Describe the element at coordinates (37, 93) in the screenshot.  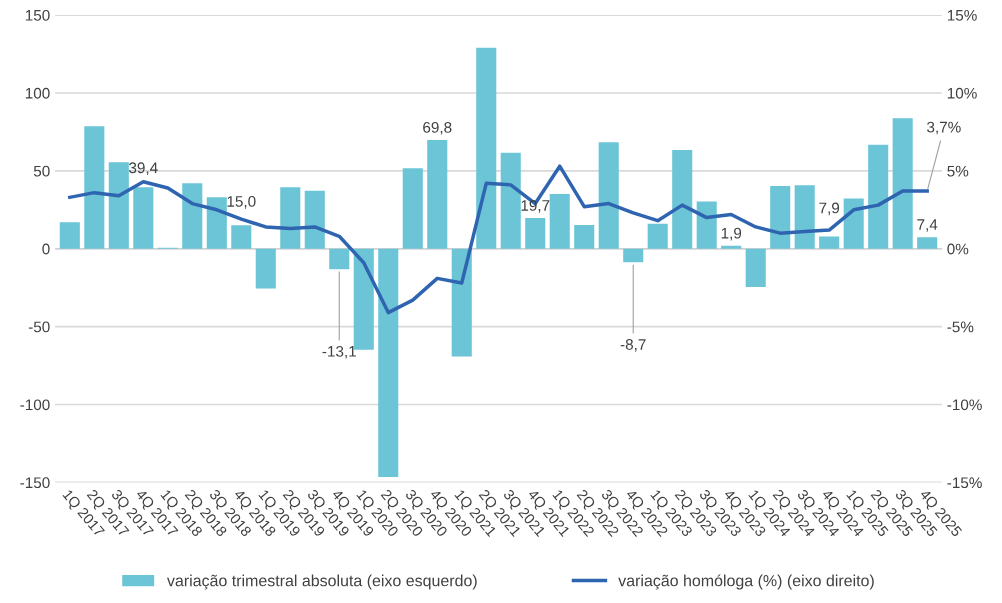
I see `y-tick-label: 100` at that location.